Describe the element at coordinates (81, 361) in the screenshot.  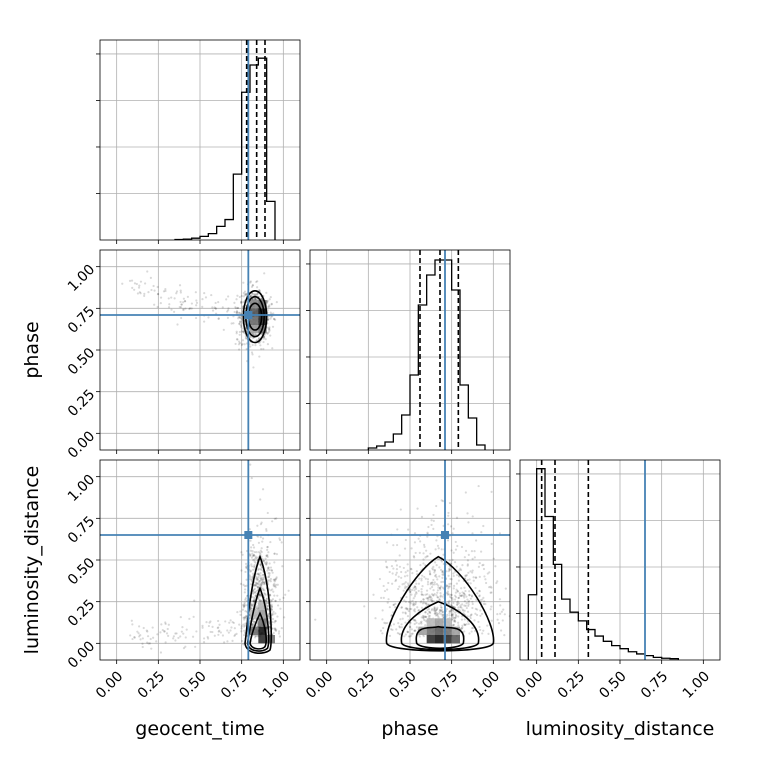
I see `panel-geocent_time-vs-phase-ytick-label-2: 0.50` at that location.